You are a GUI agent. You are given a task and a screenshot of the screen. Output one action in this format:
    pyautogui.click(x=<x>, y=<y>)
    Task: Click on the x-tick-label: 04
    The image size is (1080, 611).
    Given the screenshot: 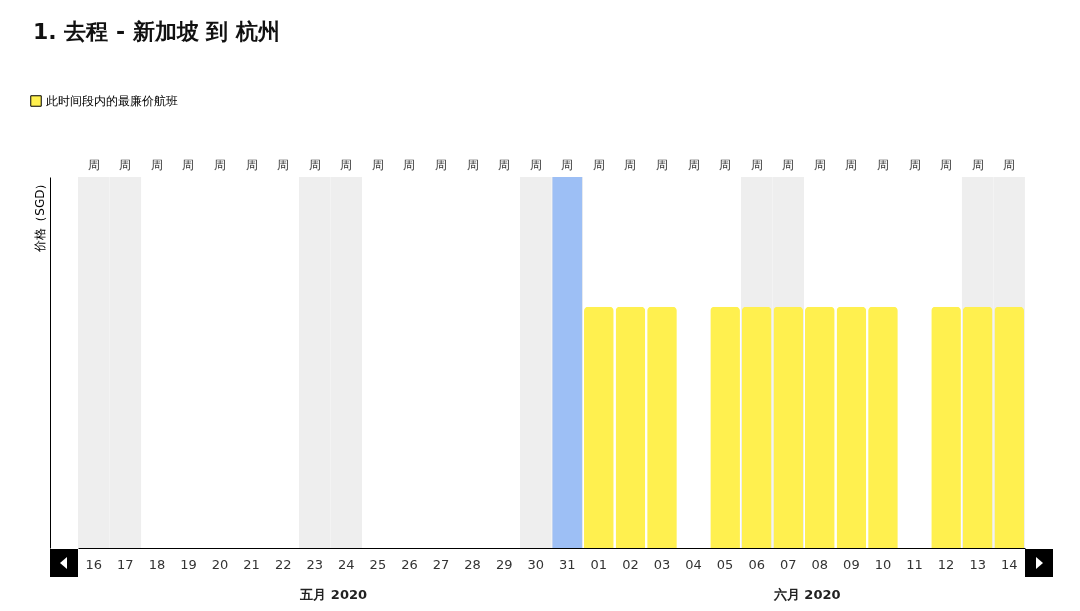 What is the action you would take?
    pyautogui.click(x=693, y=564)
    